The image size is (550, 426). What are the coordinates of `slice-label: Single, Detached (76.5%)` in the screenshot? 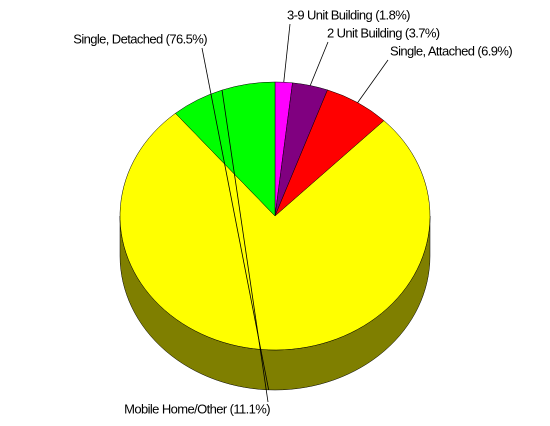 It's located at (140, 38).